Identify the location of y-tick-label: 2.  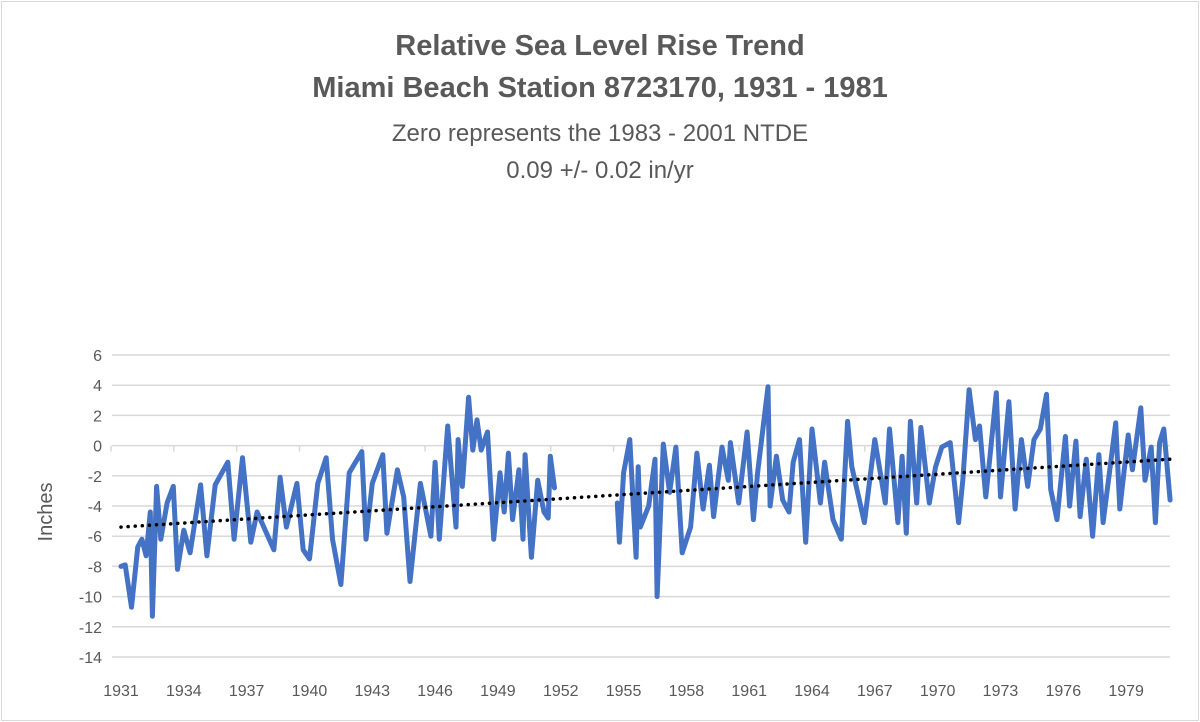
(97, 416).